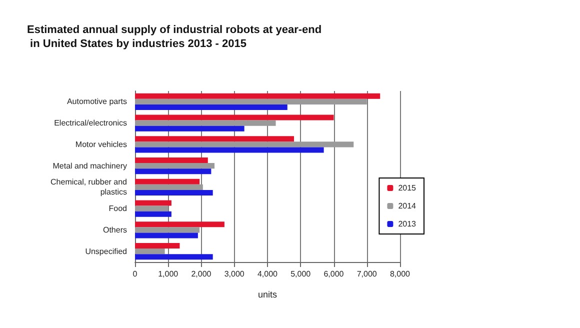  I want to click on x-tick-label: 0, so click(135, 274).